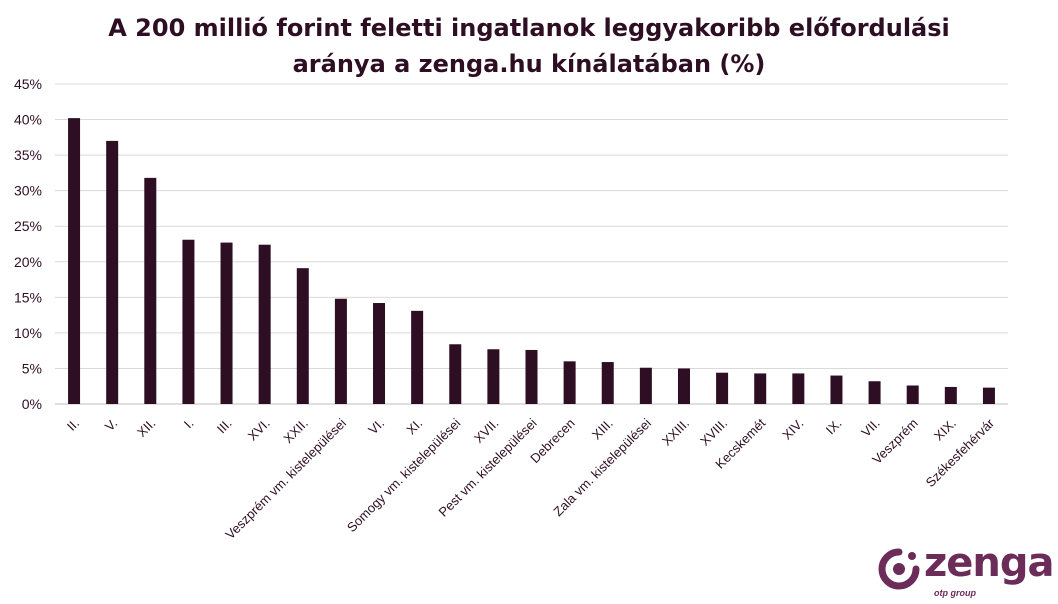 The image size is (1058, 604). Describe the element at coordinates (28, 262) in the screenshot. I see `y-tick-label: 20%` at that location.